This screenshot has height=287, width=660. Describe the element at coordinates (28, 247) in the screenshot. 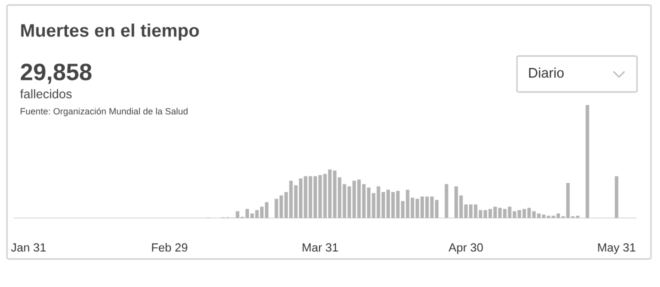

I see `x-tick-label: Jan 31` at that location.